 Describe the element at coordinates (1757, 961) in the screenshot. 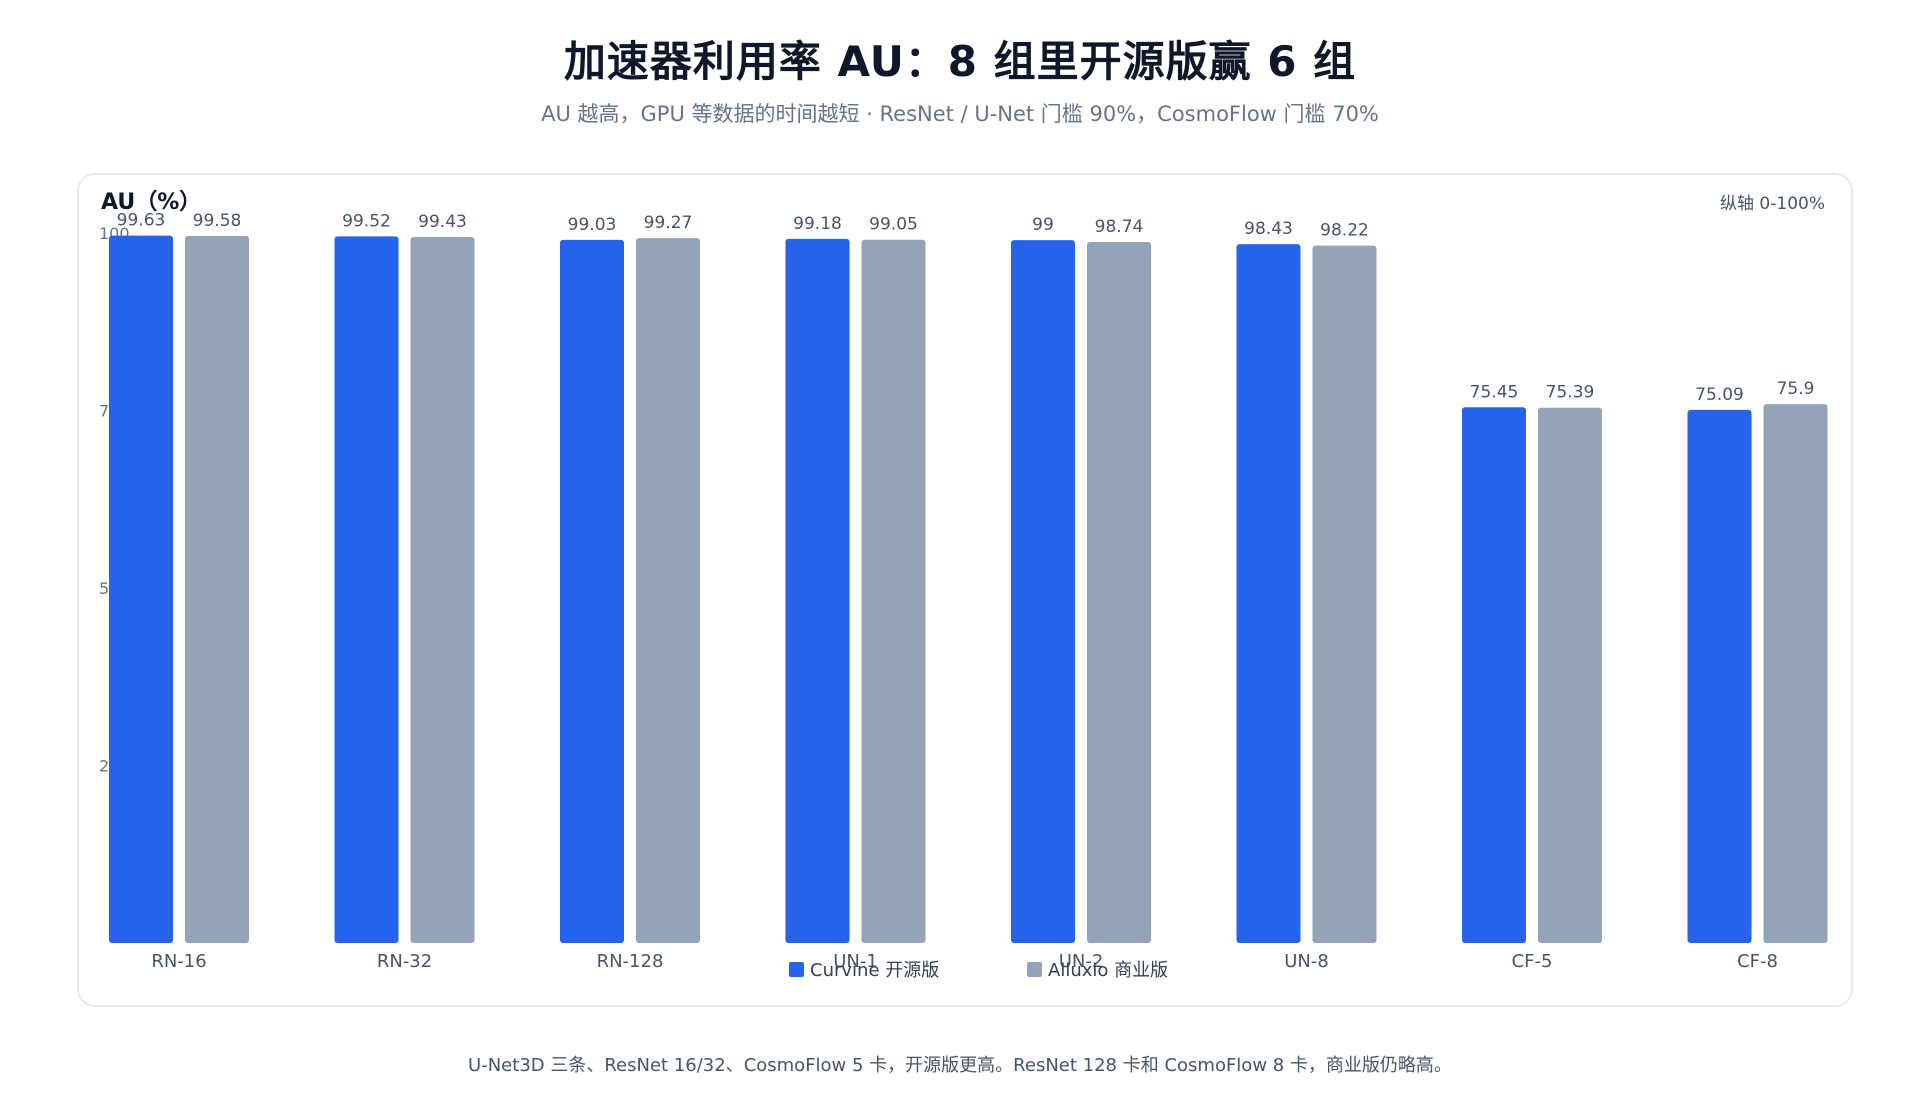

I see `x-tick-label: CF-8` at that location.